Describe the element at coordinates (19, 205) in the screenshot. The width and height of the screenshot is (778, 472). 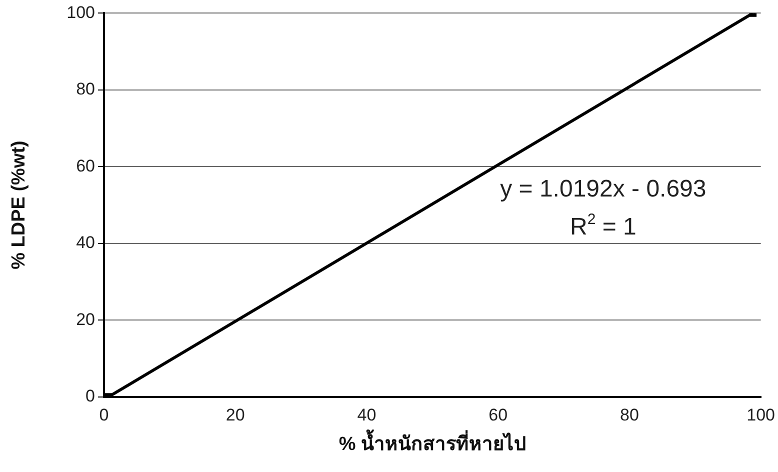
I see `y-axis-title: % LDPE (%wt)` at that location.